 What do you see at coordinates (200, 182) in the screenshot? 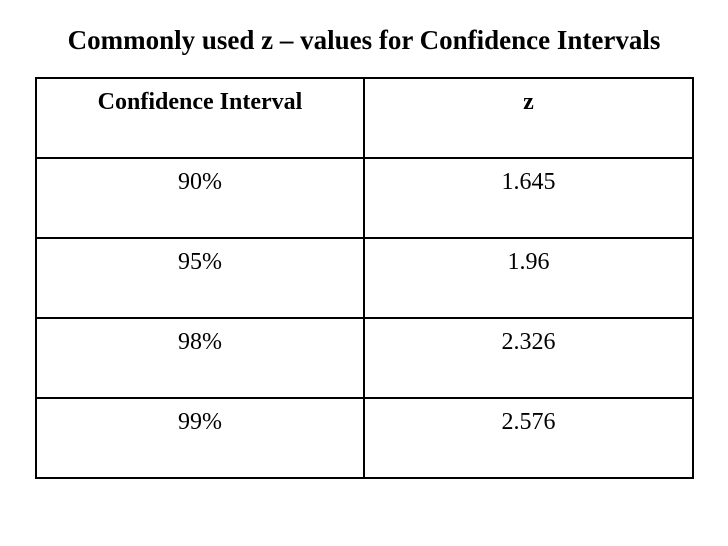
I see `cell-text: 90%` at bounding box center [200, 182].